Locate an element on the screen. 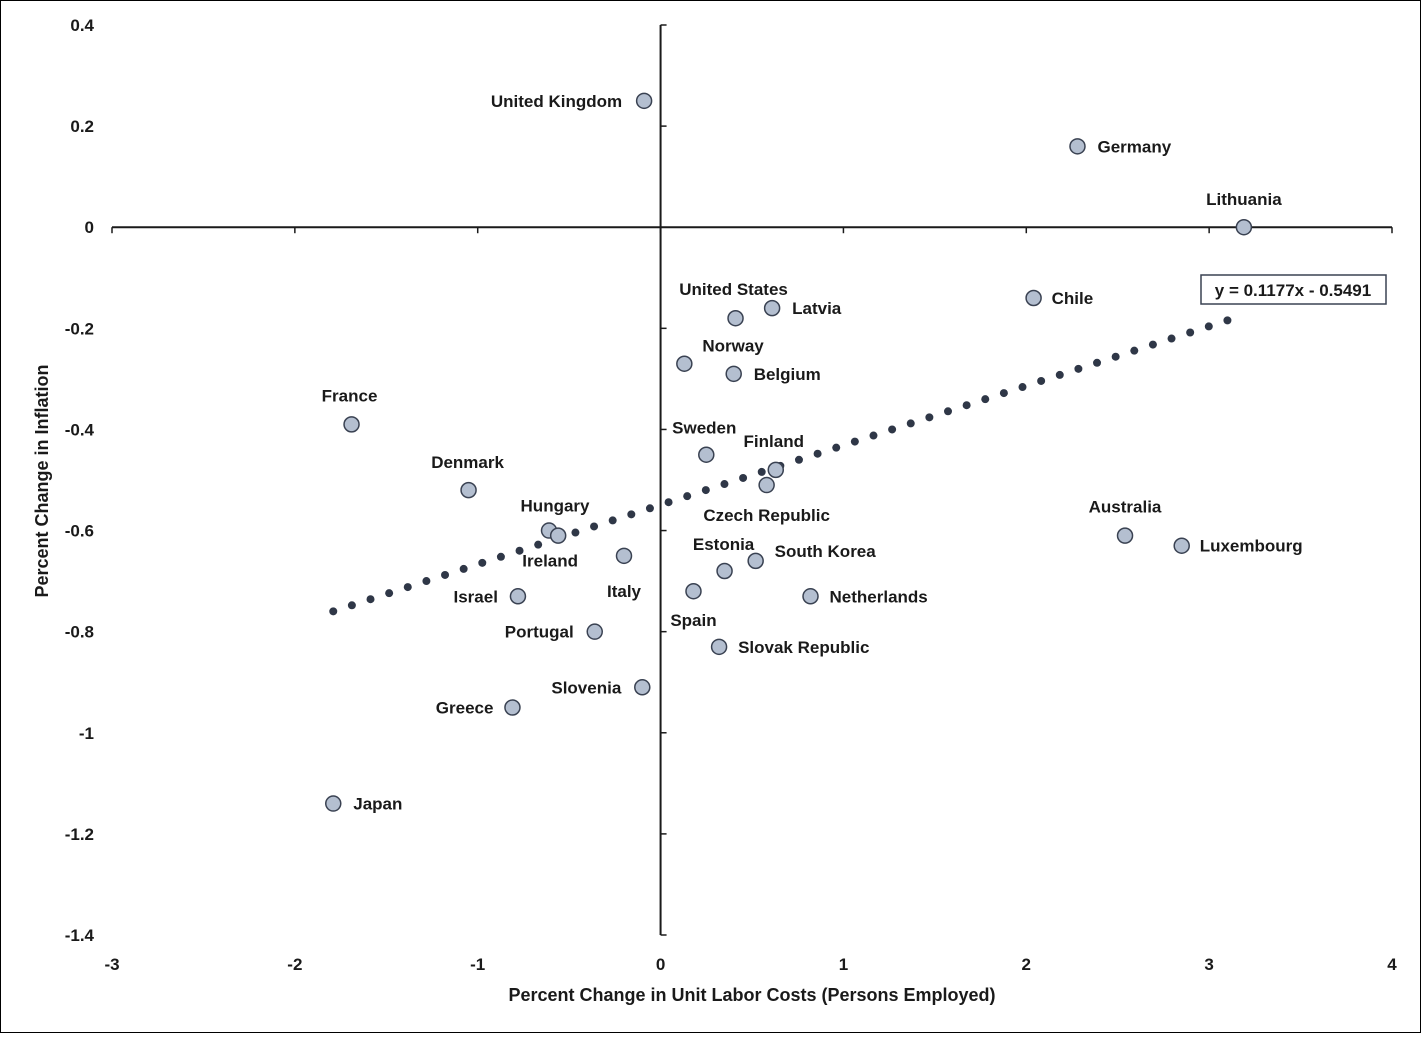 The image size is (1421, 1037). x-tick-label: 3 is located at coordinates (1208, 964).